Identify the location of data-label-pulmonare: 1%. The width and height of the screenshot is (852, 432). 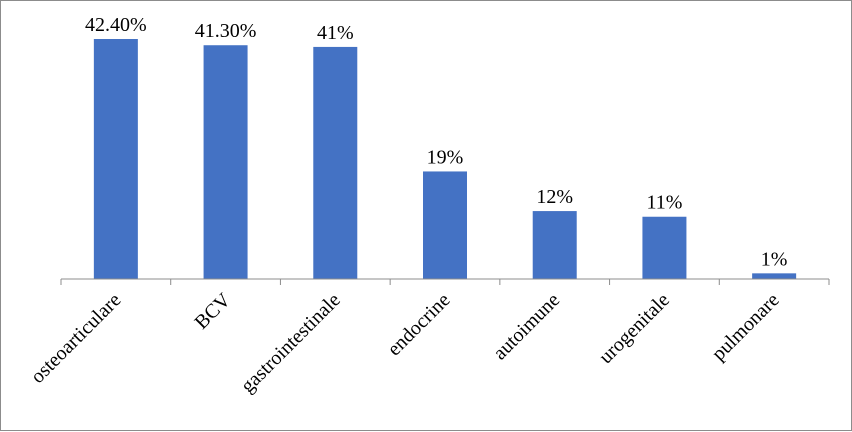
(774, 259).